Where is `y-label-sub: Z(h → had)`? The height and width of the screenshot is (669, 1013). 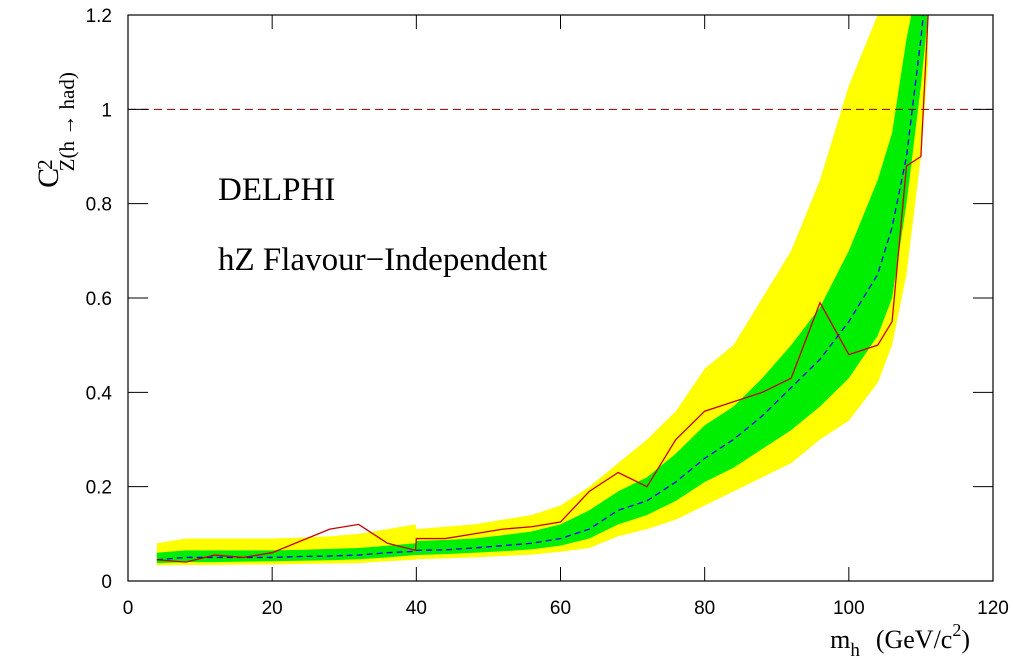
y-label-sub: Z(h → had) is located at coordinates (67, 121).